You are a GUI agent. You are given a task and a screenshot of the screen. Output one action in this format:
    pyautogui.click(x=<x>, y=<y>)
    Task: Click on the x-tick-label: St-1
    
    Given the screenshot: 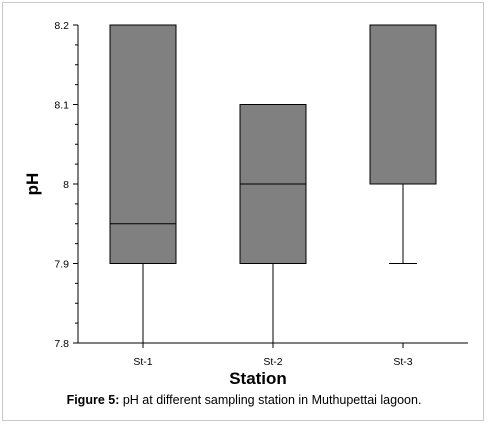 What is the action you would take?
    pyautogui.click(x=142, y=362)
    